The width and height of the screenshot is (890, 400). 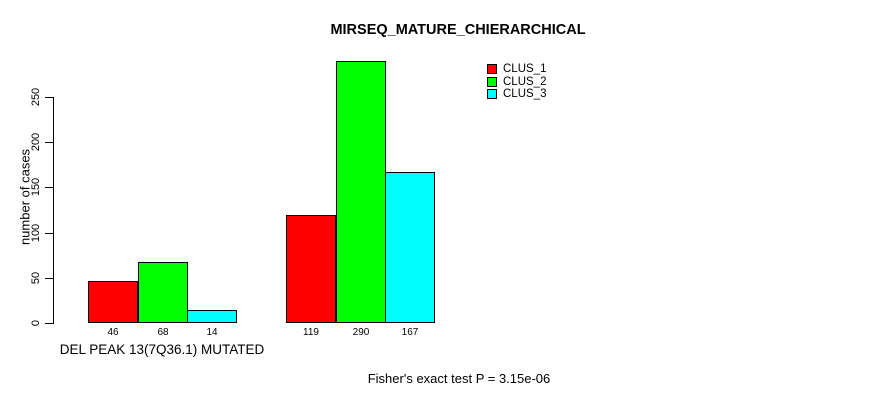 What do you see at coordinates (36, 142) in the screenshot?
I see `y-tick-label: 200` at bounding box center [36, 142].